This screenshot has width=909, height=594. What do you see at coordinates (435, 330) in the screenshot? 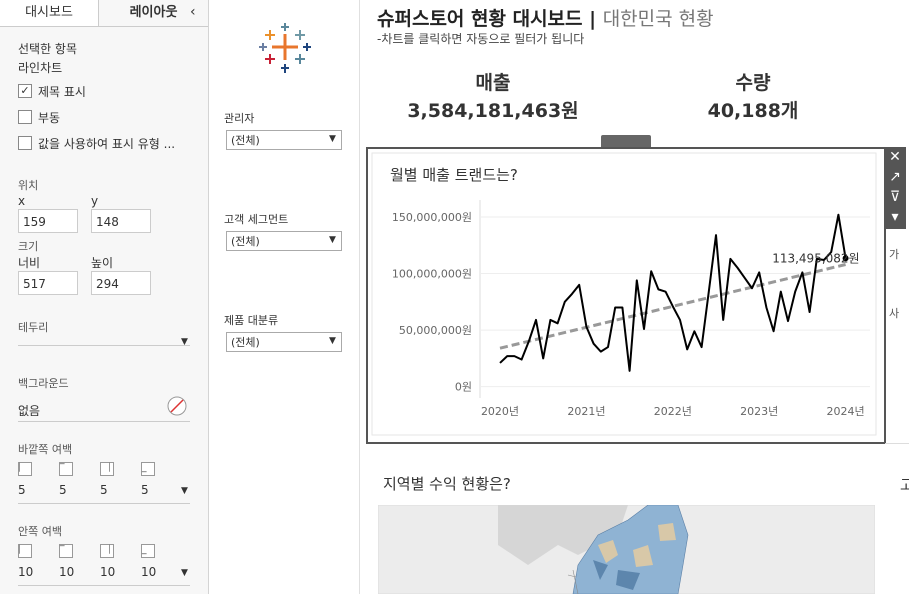
I see `y-tick-label: 50,000,000원` at bounding box center [435, 330].